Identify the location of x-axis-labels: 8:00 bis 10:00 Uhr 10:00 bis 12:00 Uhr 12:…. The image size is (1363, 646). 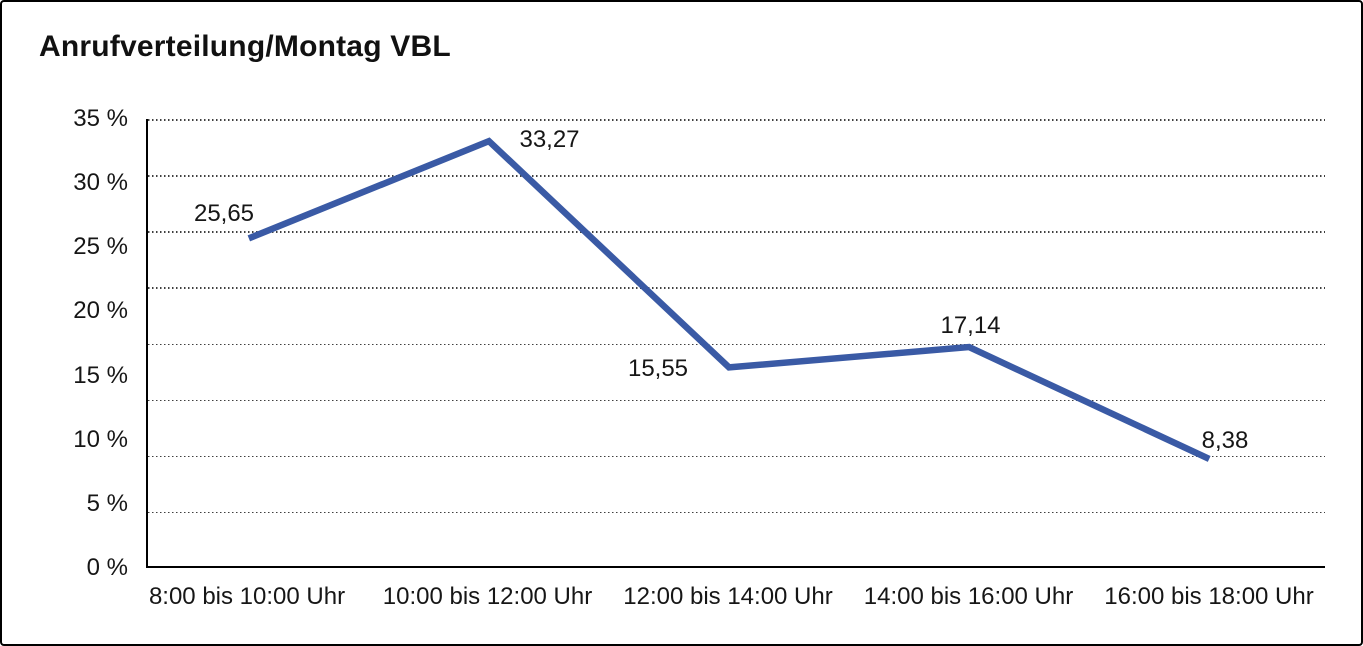
(735, 598).